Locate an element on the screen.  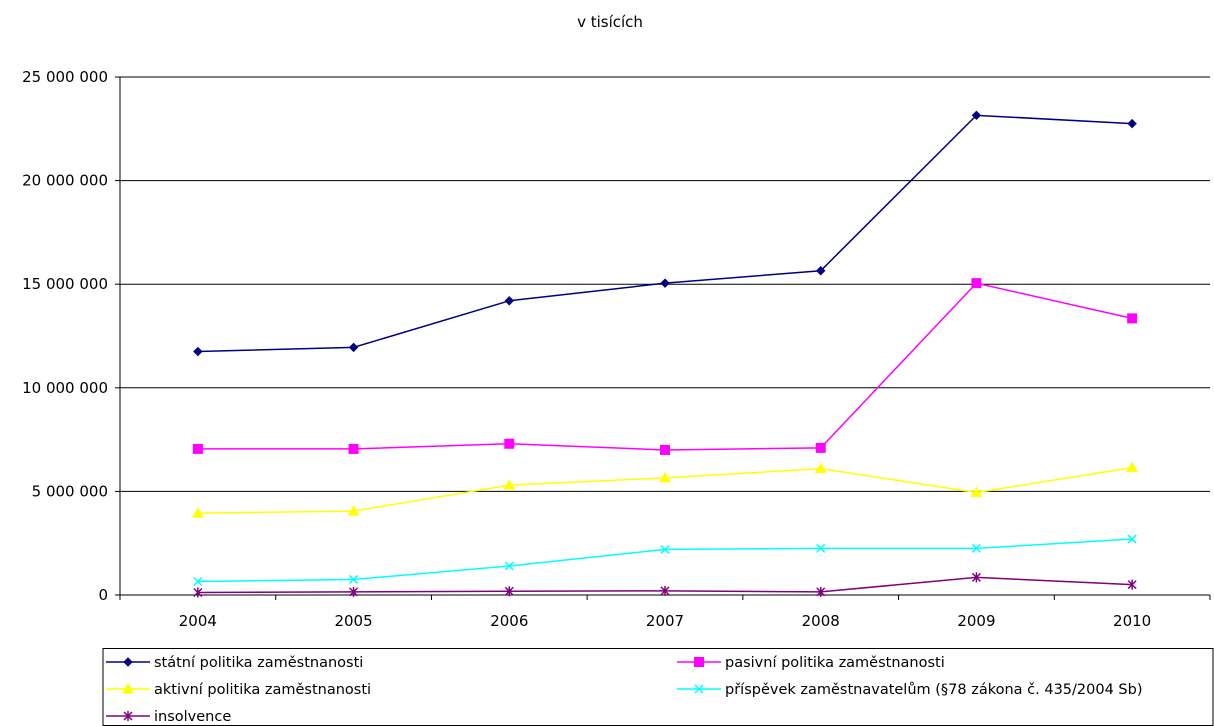
y-tick-label: 0 is located at coordinates (103, 595).